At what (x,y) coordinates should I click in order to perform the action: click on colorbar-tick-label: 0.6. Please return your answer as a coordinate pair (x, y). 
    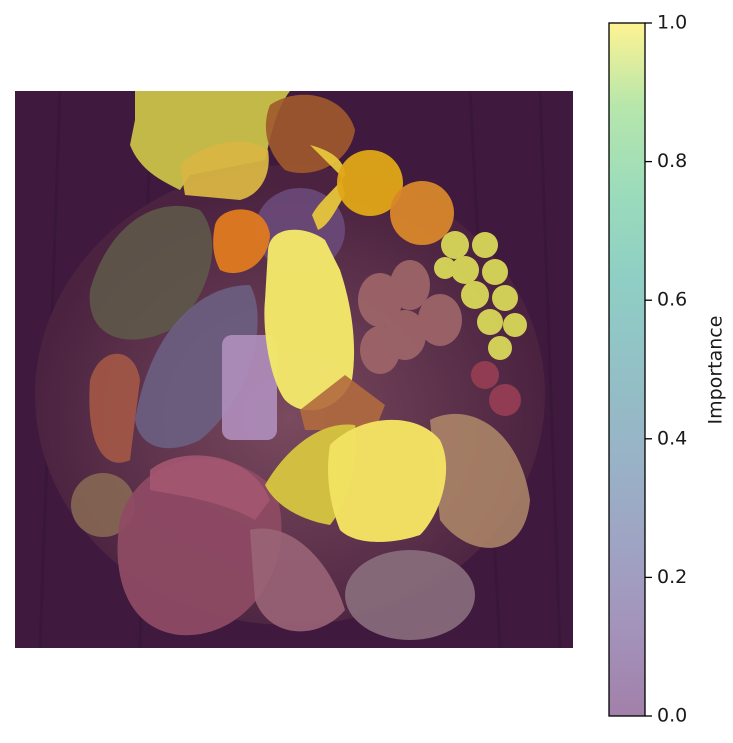
    Looking at the image, I should click on (672, 300).